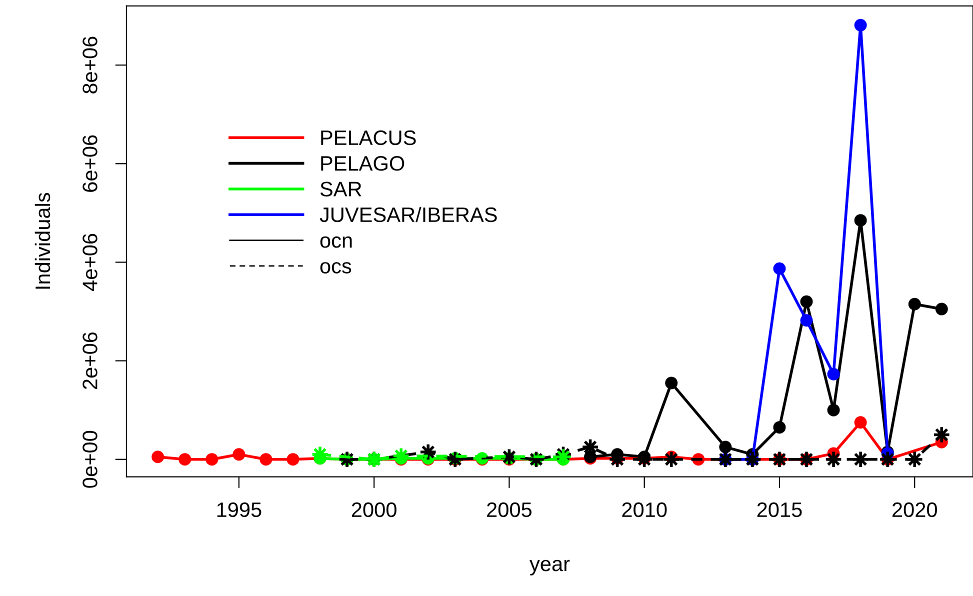 This screenshot has width=973, height=596. Describe the element at coordinates (341, 189) in the screenshot. I see `legend-label: SAR` at that location.